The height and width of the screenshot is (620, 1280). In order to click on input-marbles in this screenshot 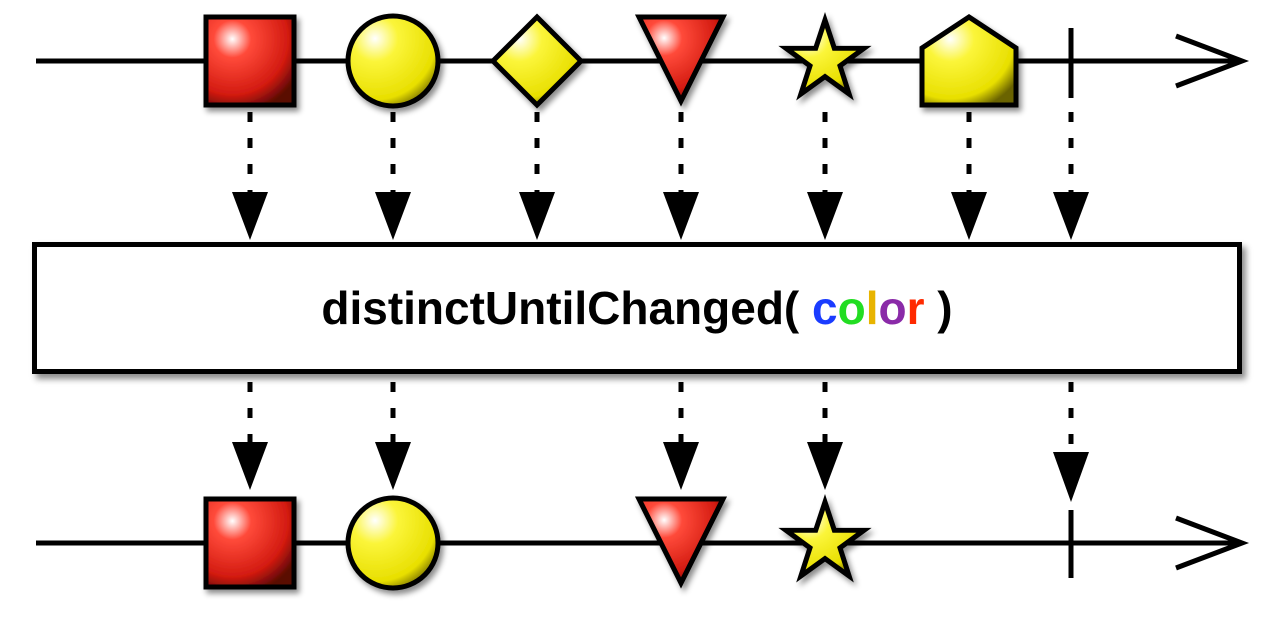, I will do `click(638, 60)`.